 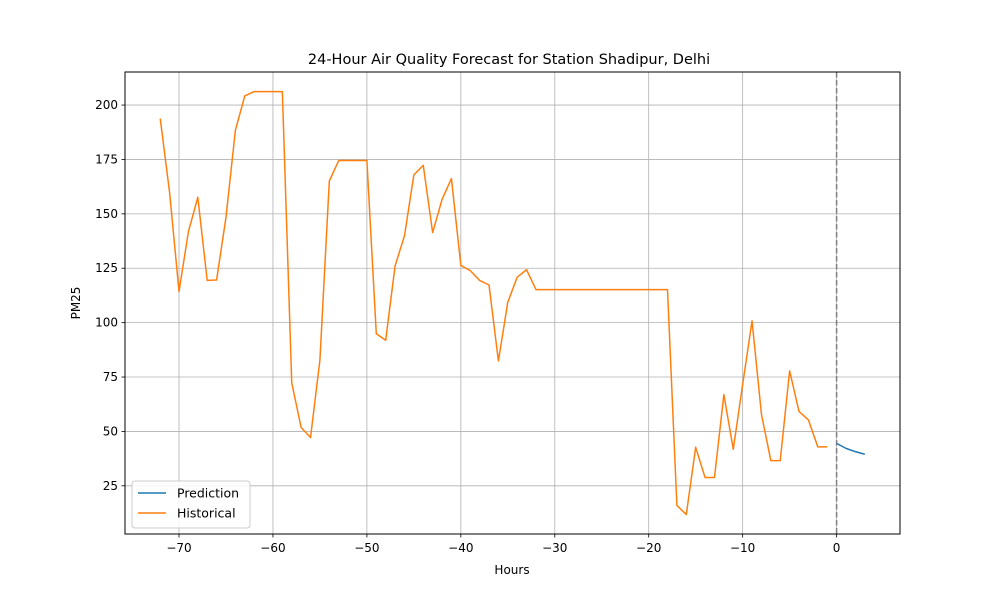 What do you see at coordinates (106, 214) in the screenshot?
I see `y-tick-label: 150` at bounding box center [106, 214].